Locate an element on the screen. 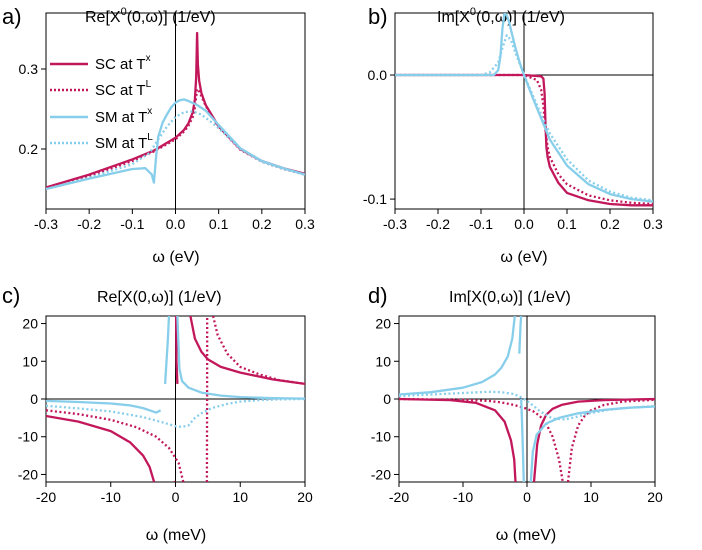  legend-entry-sm-tx: SM at Tx is located at coordinates (101, 116).